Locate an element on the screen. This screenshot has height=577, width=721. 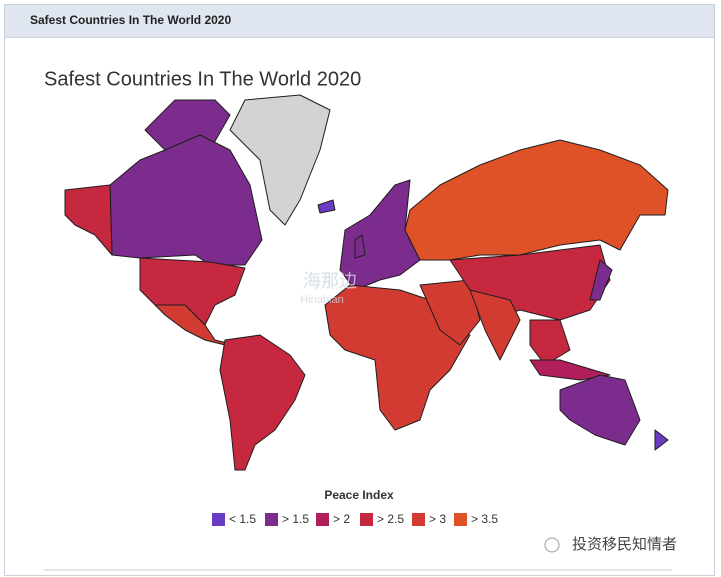
legend-label: < 1.5 is located at coordinates (242, 519).